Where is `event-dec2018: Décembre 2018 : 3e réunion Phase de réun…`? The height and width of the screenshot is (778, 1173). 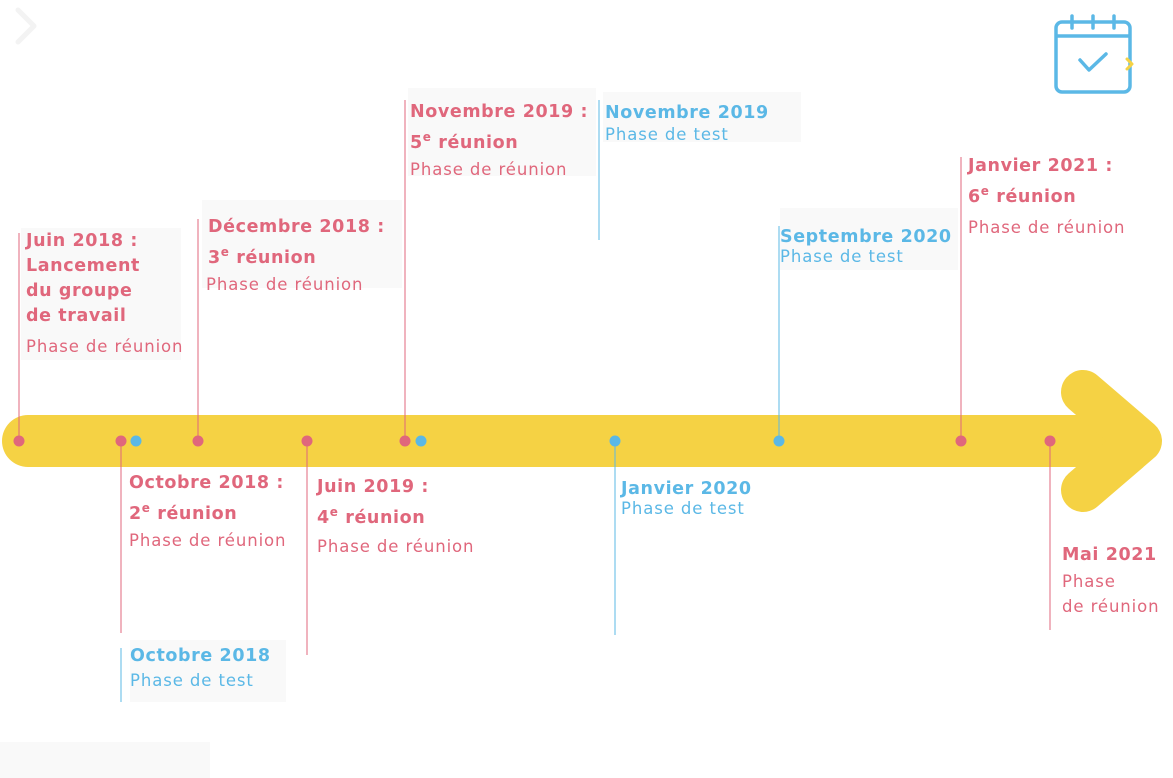
event-dec2018: Décembre 2018 : 3e réunion Phase de réun… is located at coordinates (295, 256).